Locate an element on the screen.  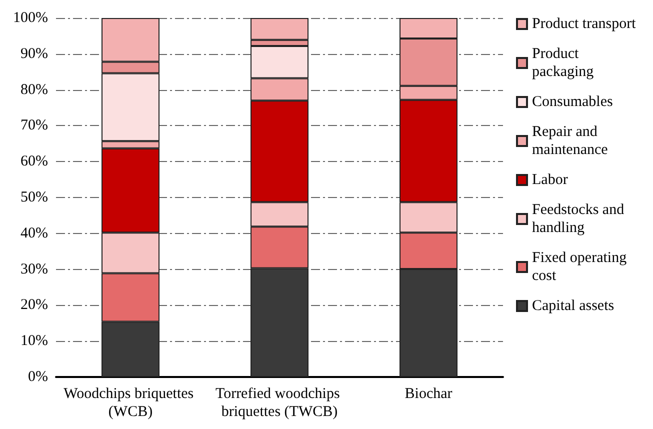
legend-label: Product transport is located at coordinates (584, 24).